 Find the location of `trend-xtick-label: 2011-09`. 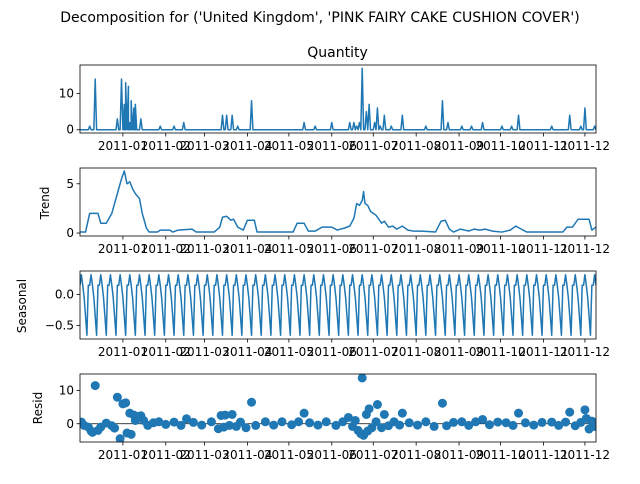

trend-xtick-label: 2011-09 is located at coordinates (459, 249).